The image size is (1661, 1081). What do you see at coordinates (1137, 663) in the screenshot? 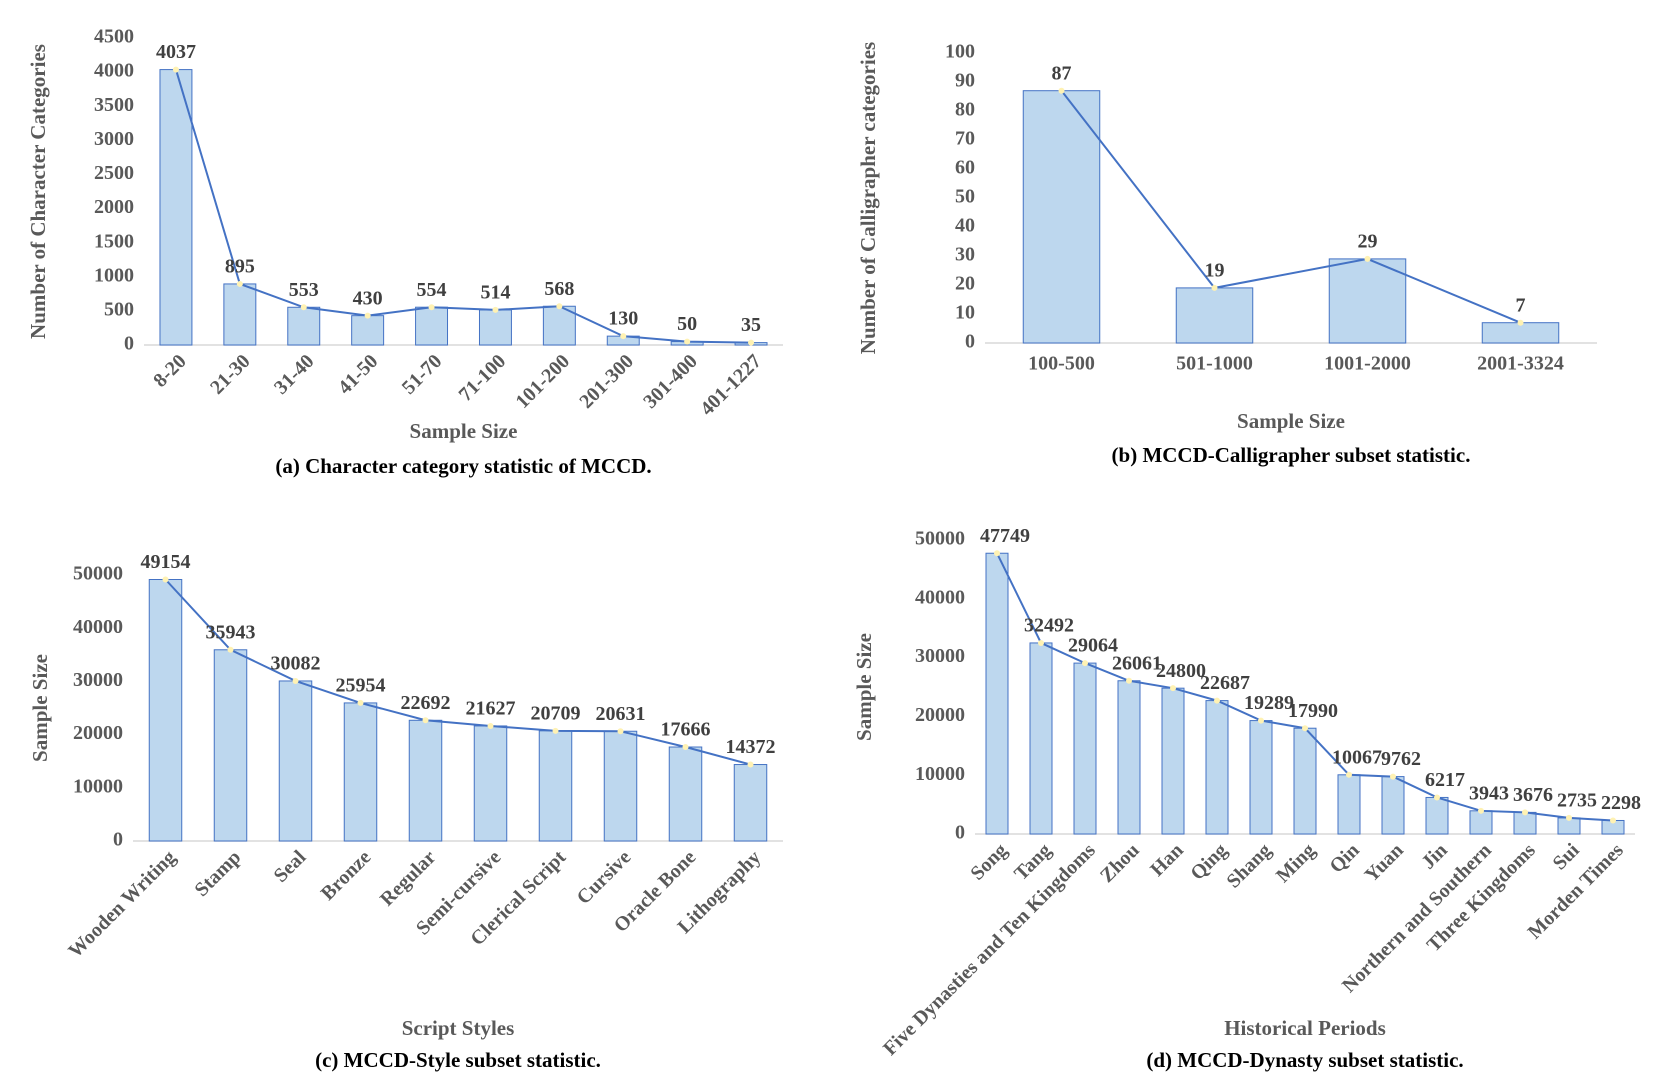
I see `value-label: 26061` at bounding box center [1137, 663].